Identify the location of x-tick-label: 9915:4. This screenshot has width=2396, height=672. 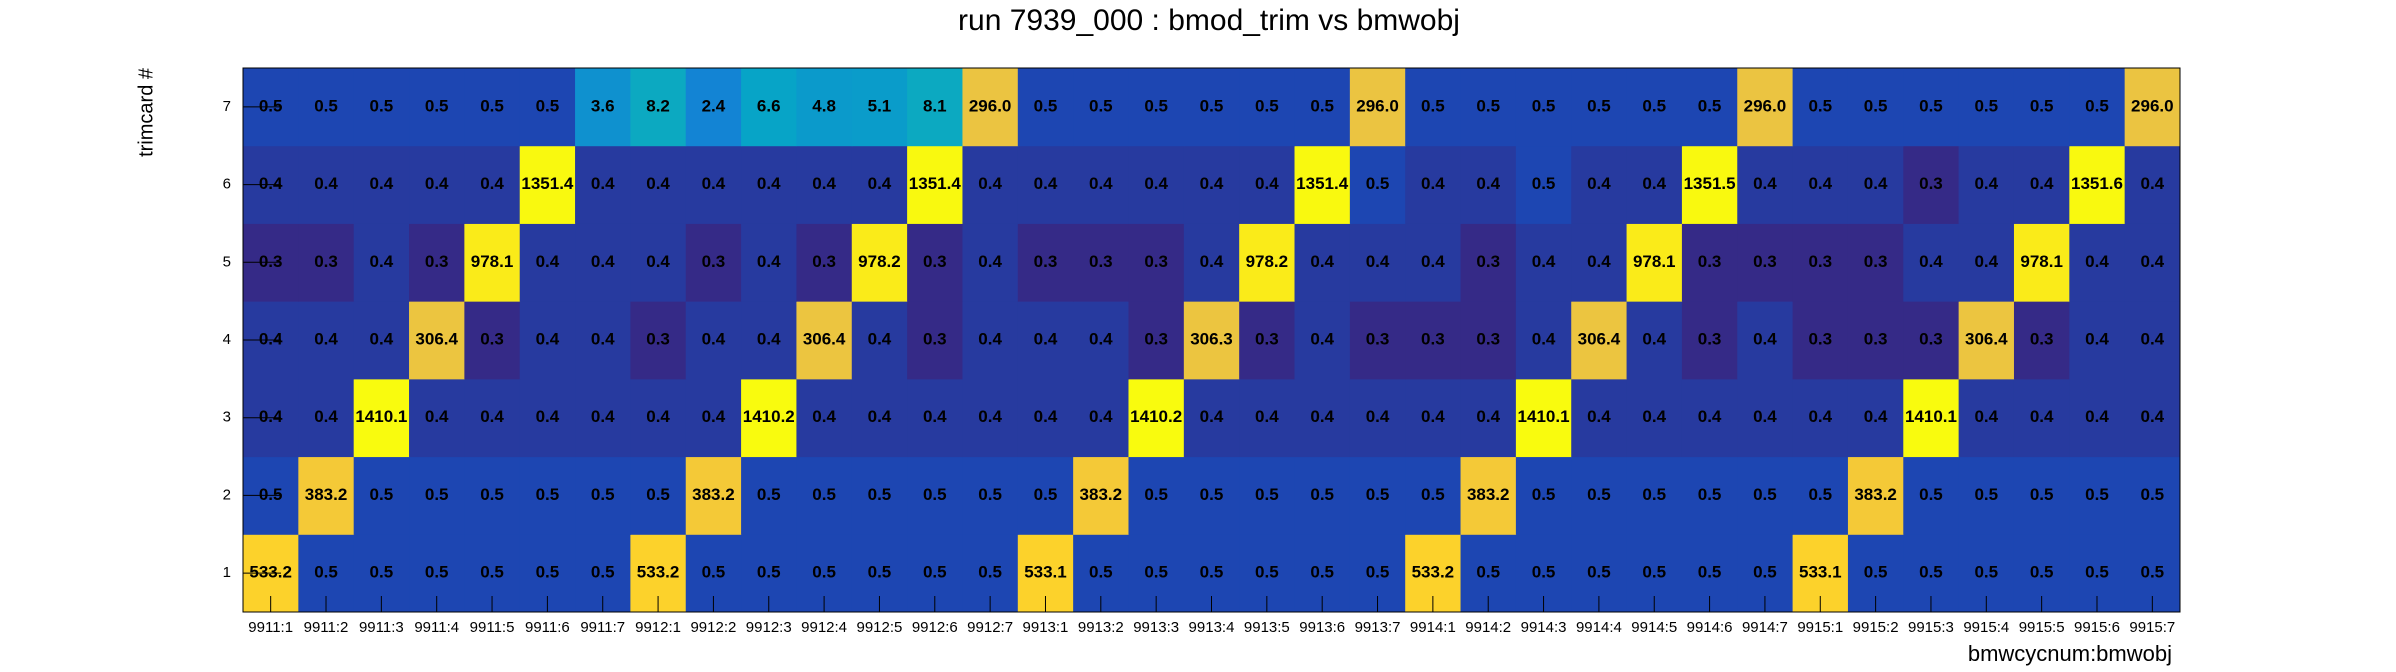
(1986, 627).